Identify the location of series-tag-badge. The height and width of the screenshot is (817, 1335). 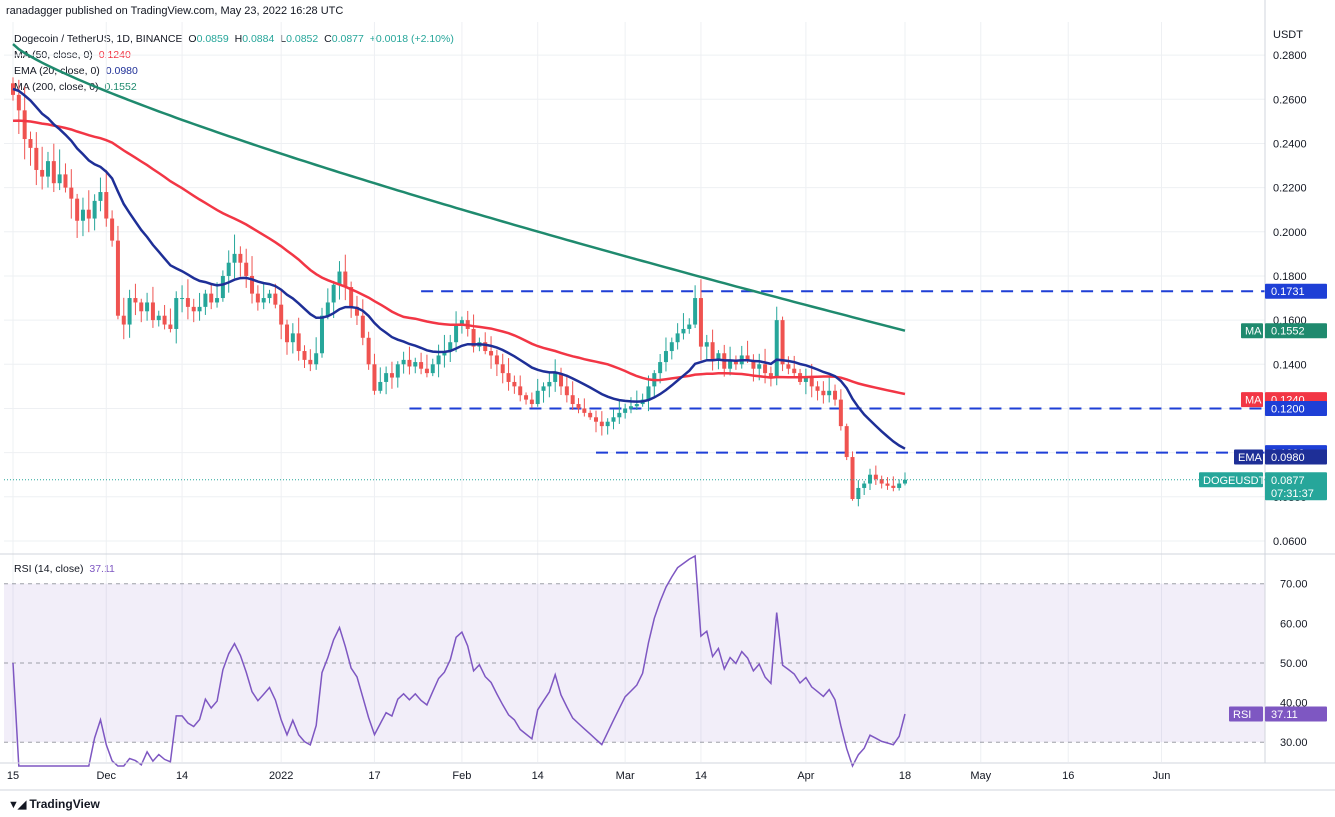
(1252, 400).